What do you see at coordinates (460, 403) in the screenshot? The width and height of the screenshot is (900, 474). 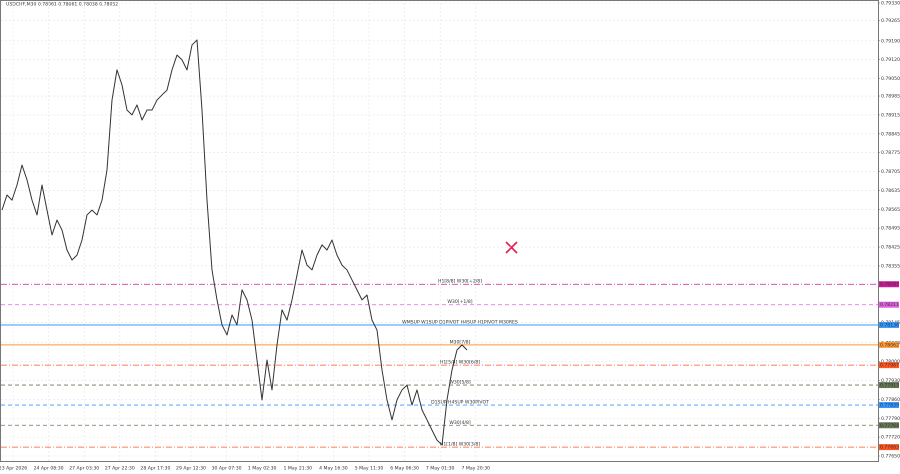 I see `level-label: D1SUP H4SUP W30PIVOT` at bounding box center [460, 403].